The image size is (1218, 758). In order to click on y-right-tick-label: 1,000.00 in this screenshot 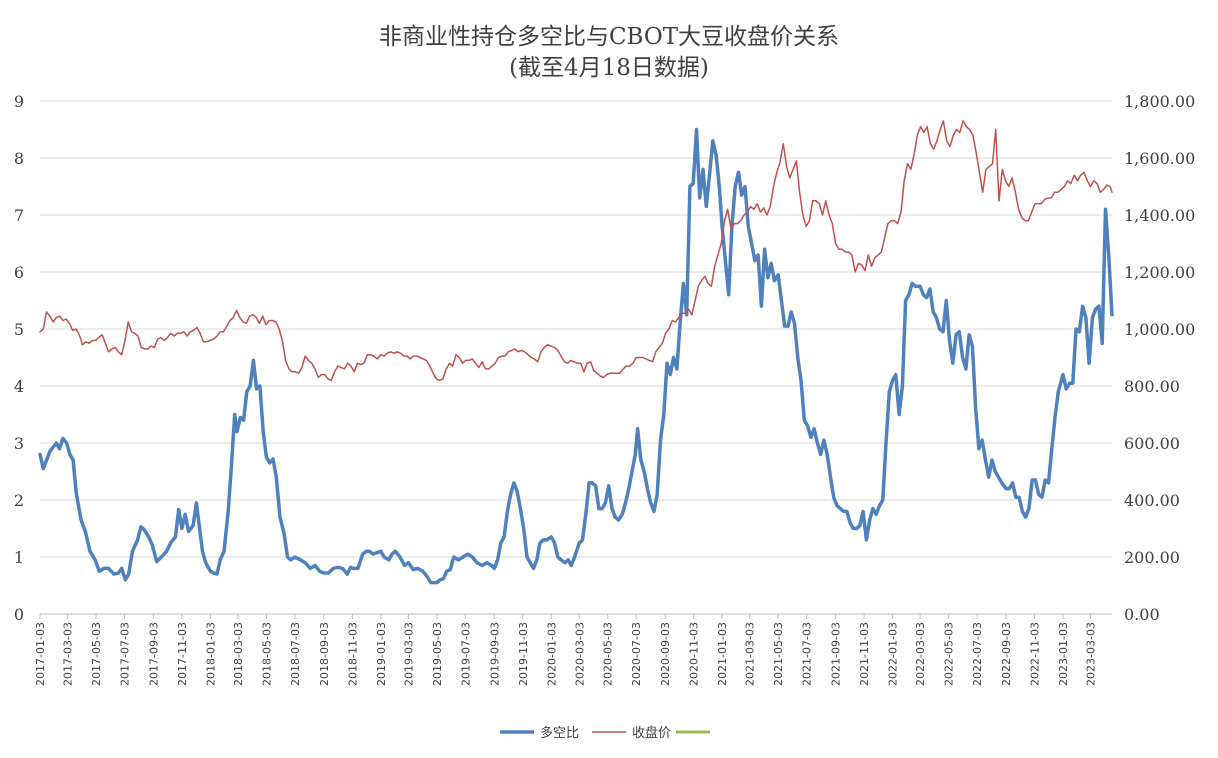, I will do `click(1159, 329)`.